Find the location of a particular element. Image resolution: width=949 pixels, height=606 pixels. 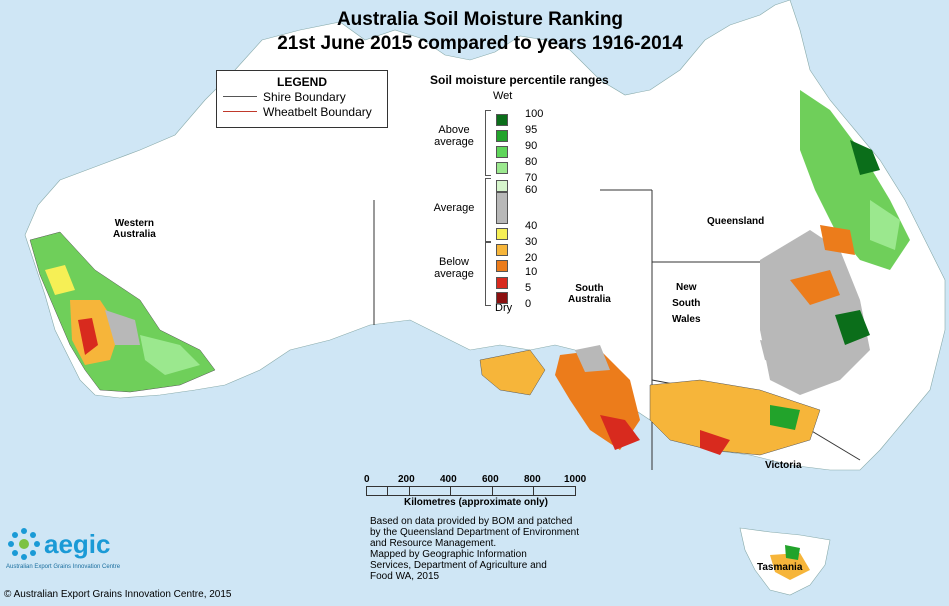

credit-line: and Resource Management. is located at coordinates (433, 543).